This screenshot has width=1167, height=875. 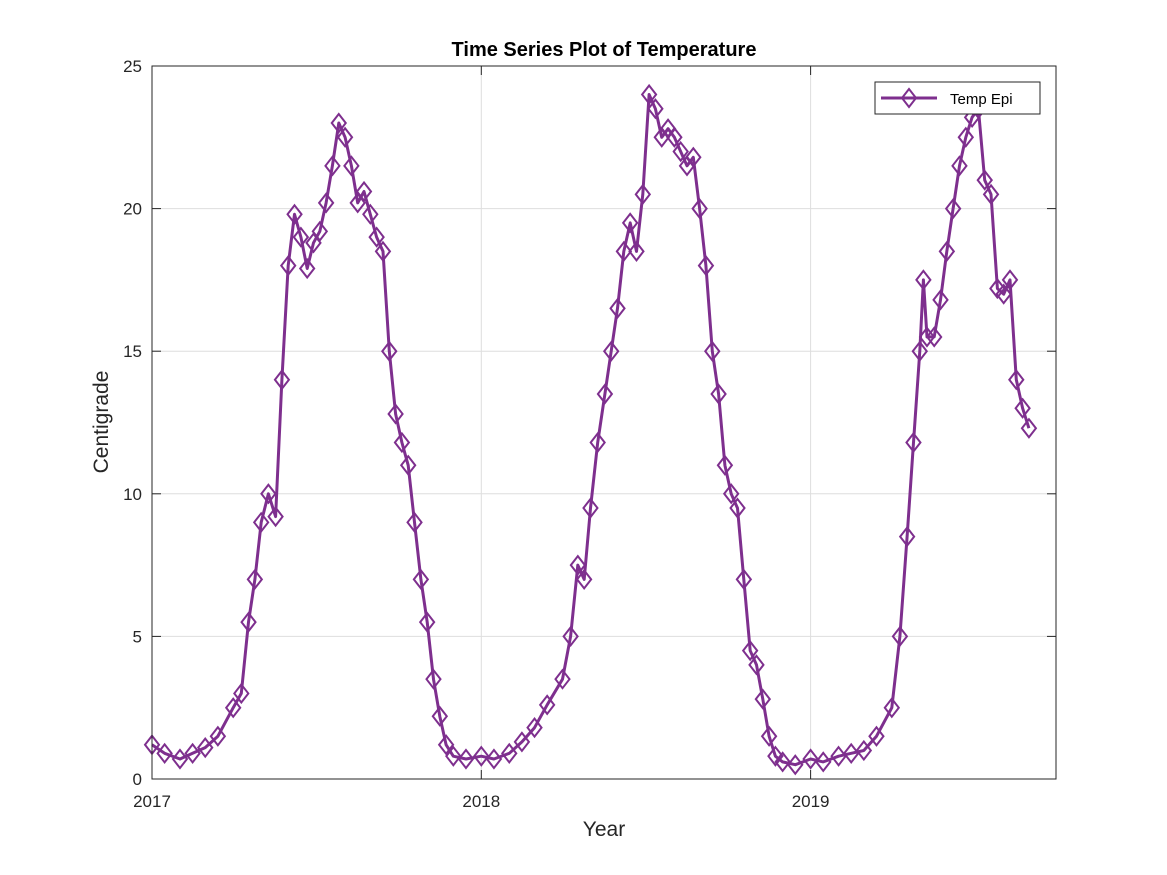 What do you see at coordinates (132, 209) in the screenshot?
I see `y-tick-label: 20` at bounding box center [132, 209].